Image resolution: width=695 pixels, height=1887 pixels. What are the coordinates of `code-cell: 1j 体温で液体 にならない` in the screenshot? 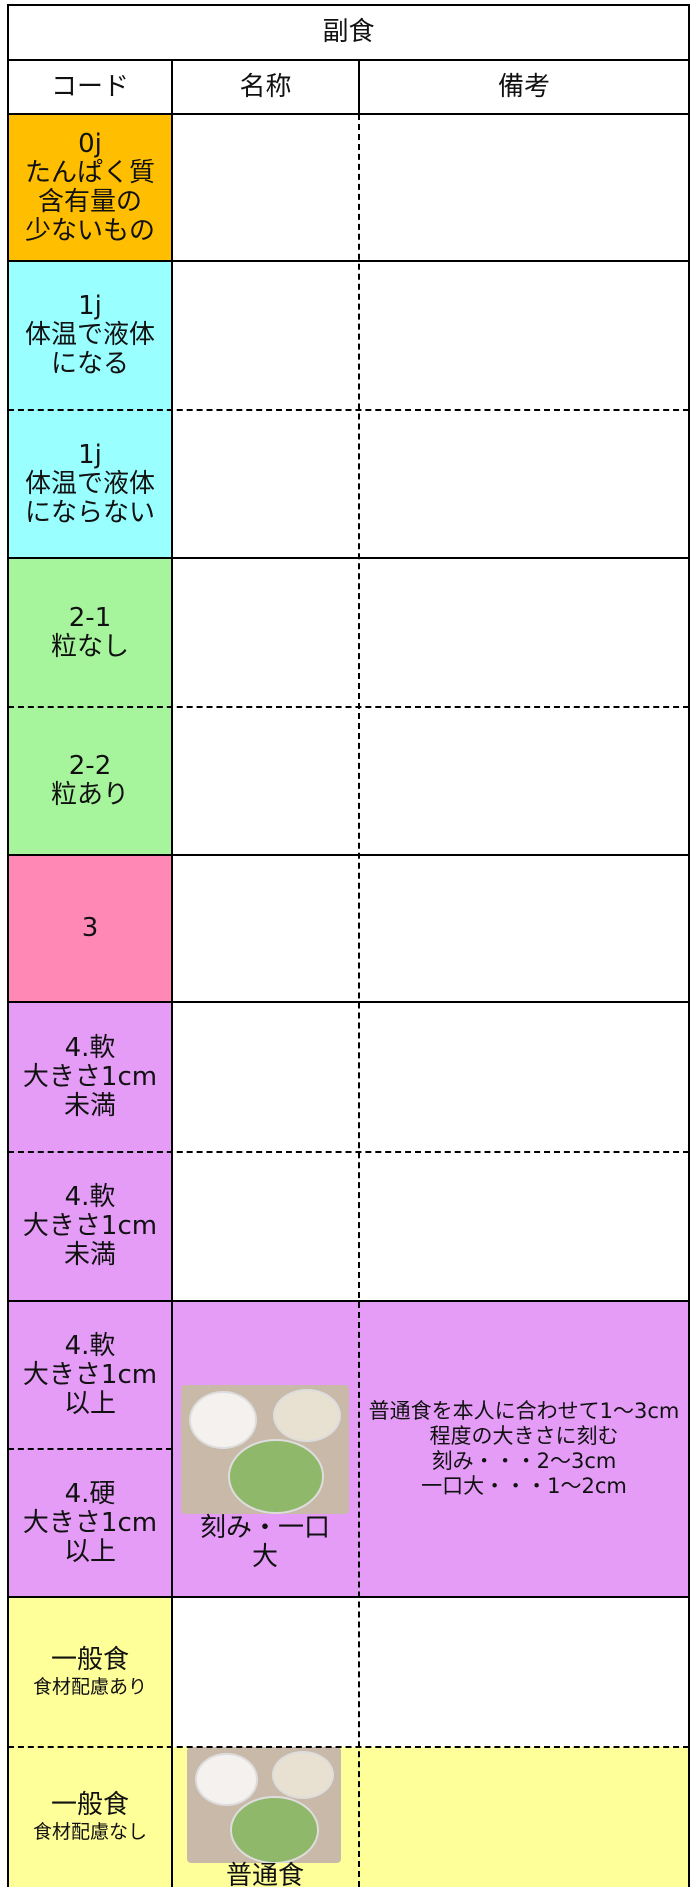 It's located at (90, 484).